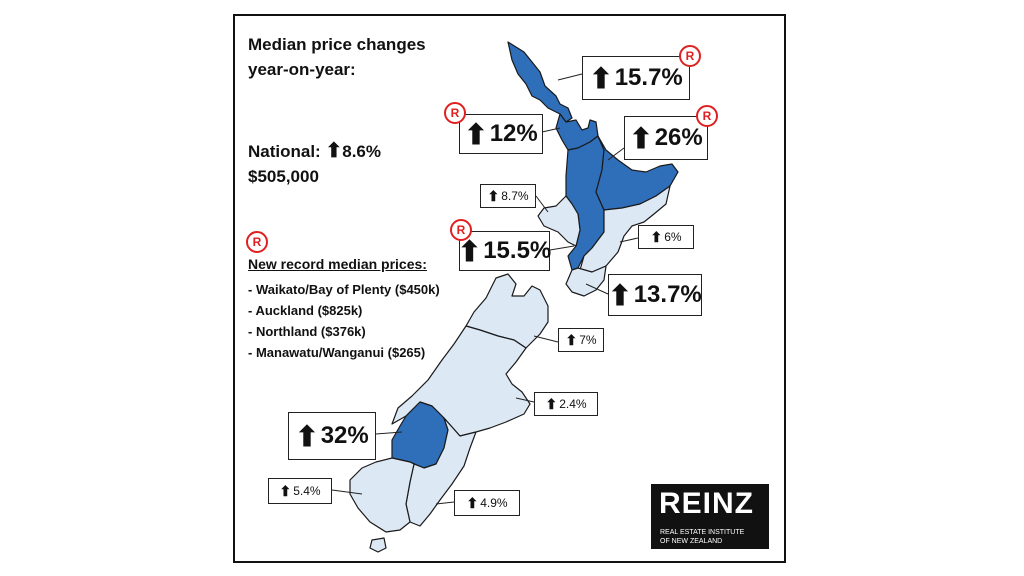  What do you see at coordinates (378, 545) in the screenshot?
I see `stewart-island` at bounding box center [378, 545].